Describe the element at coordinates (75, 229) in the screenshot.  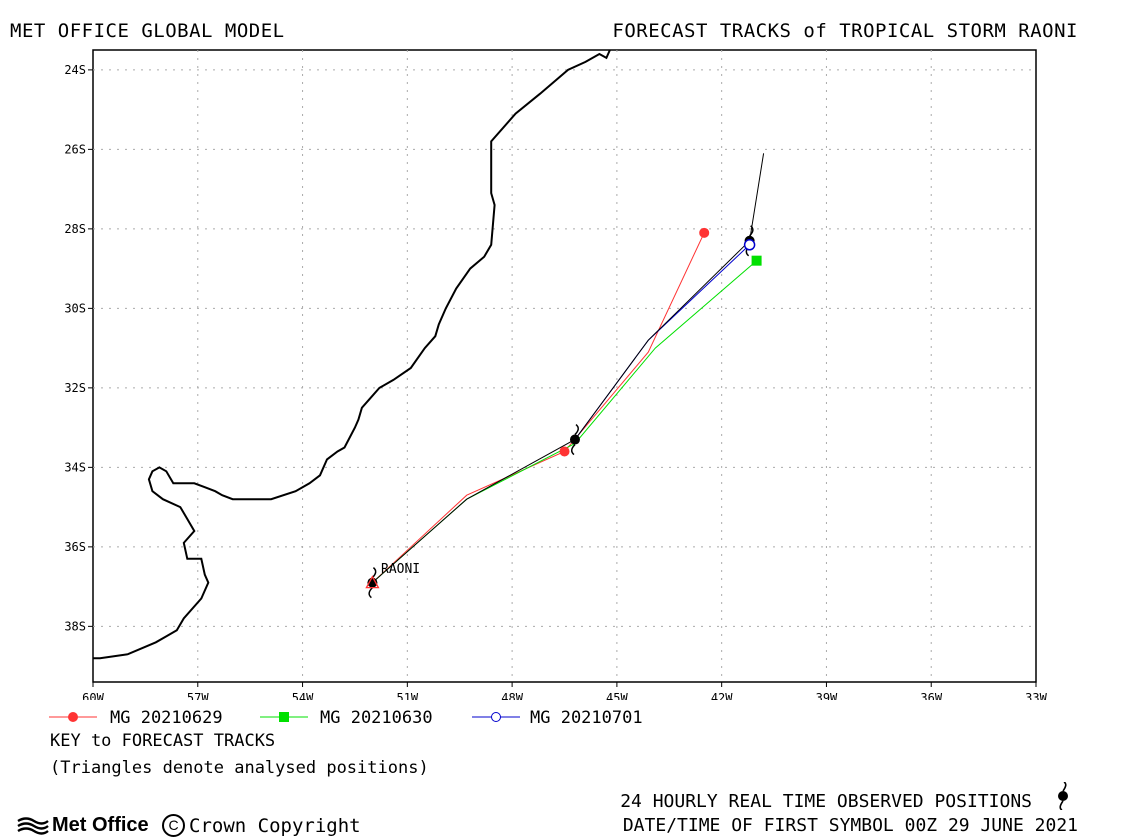
I see `y-tick-label: 28S` at that location.